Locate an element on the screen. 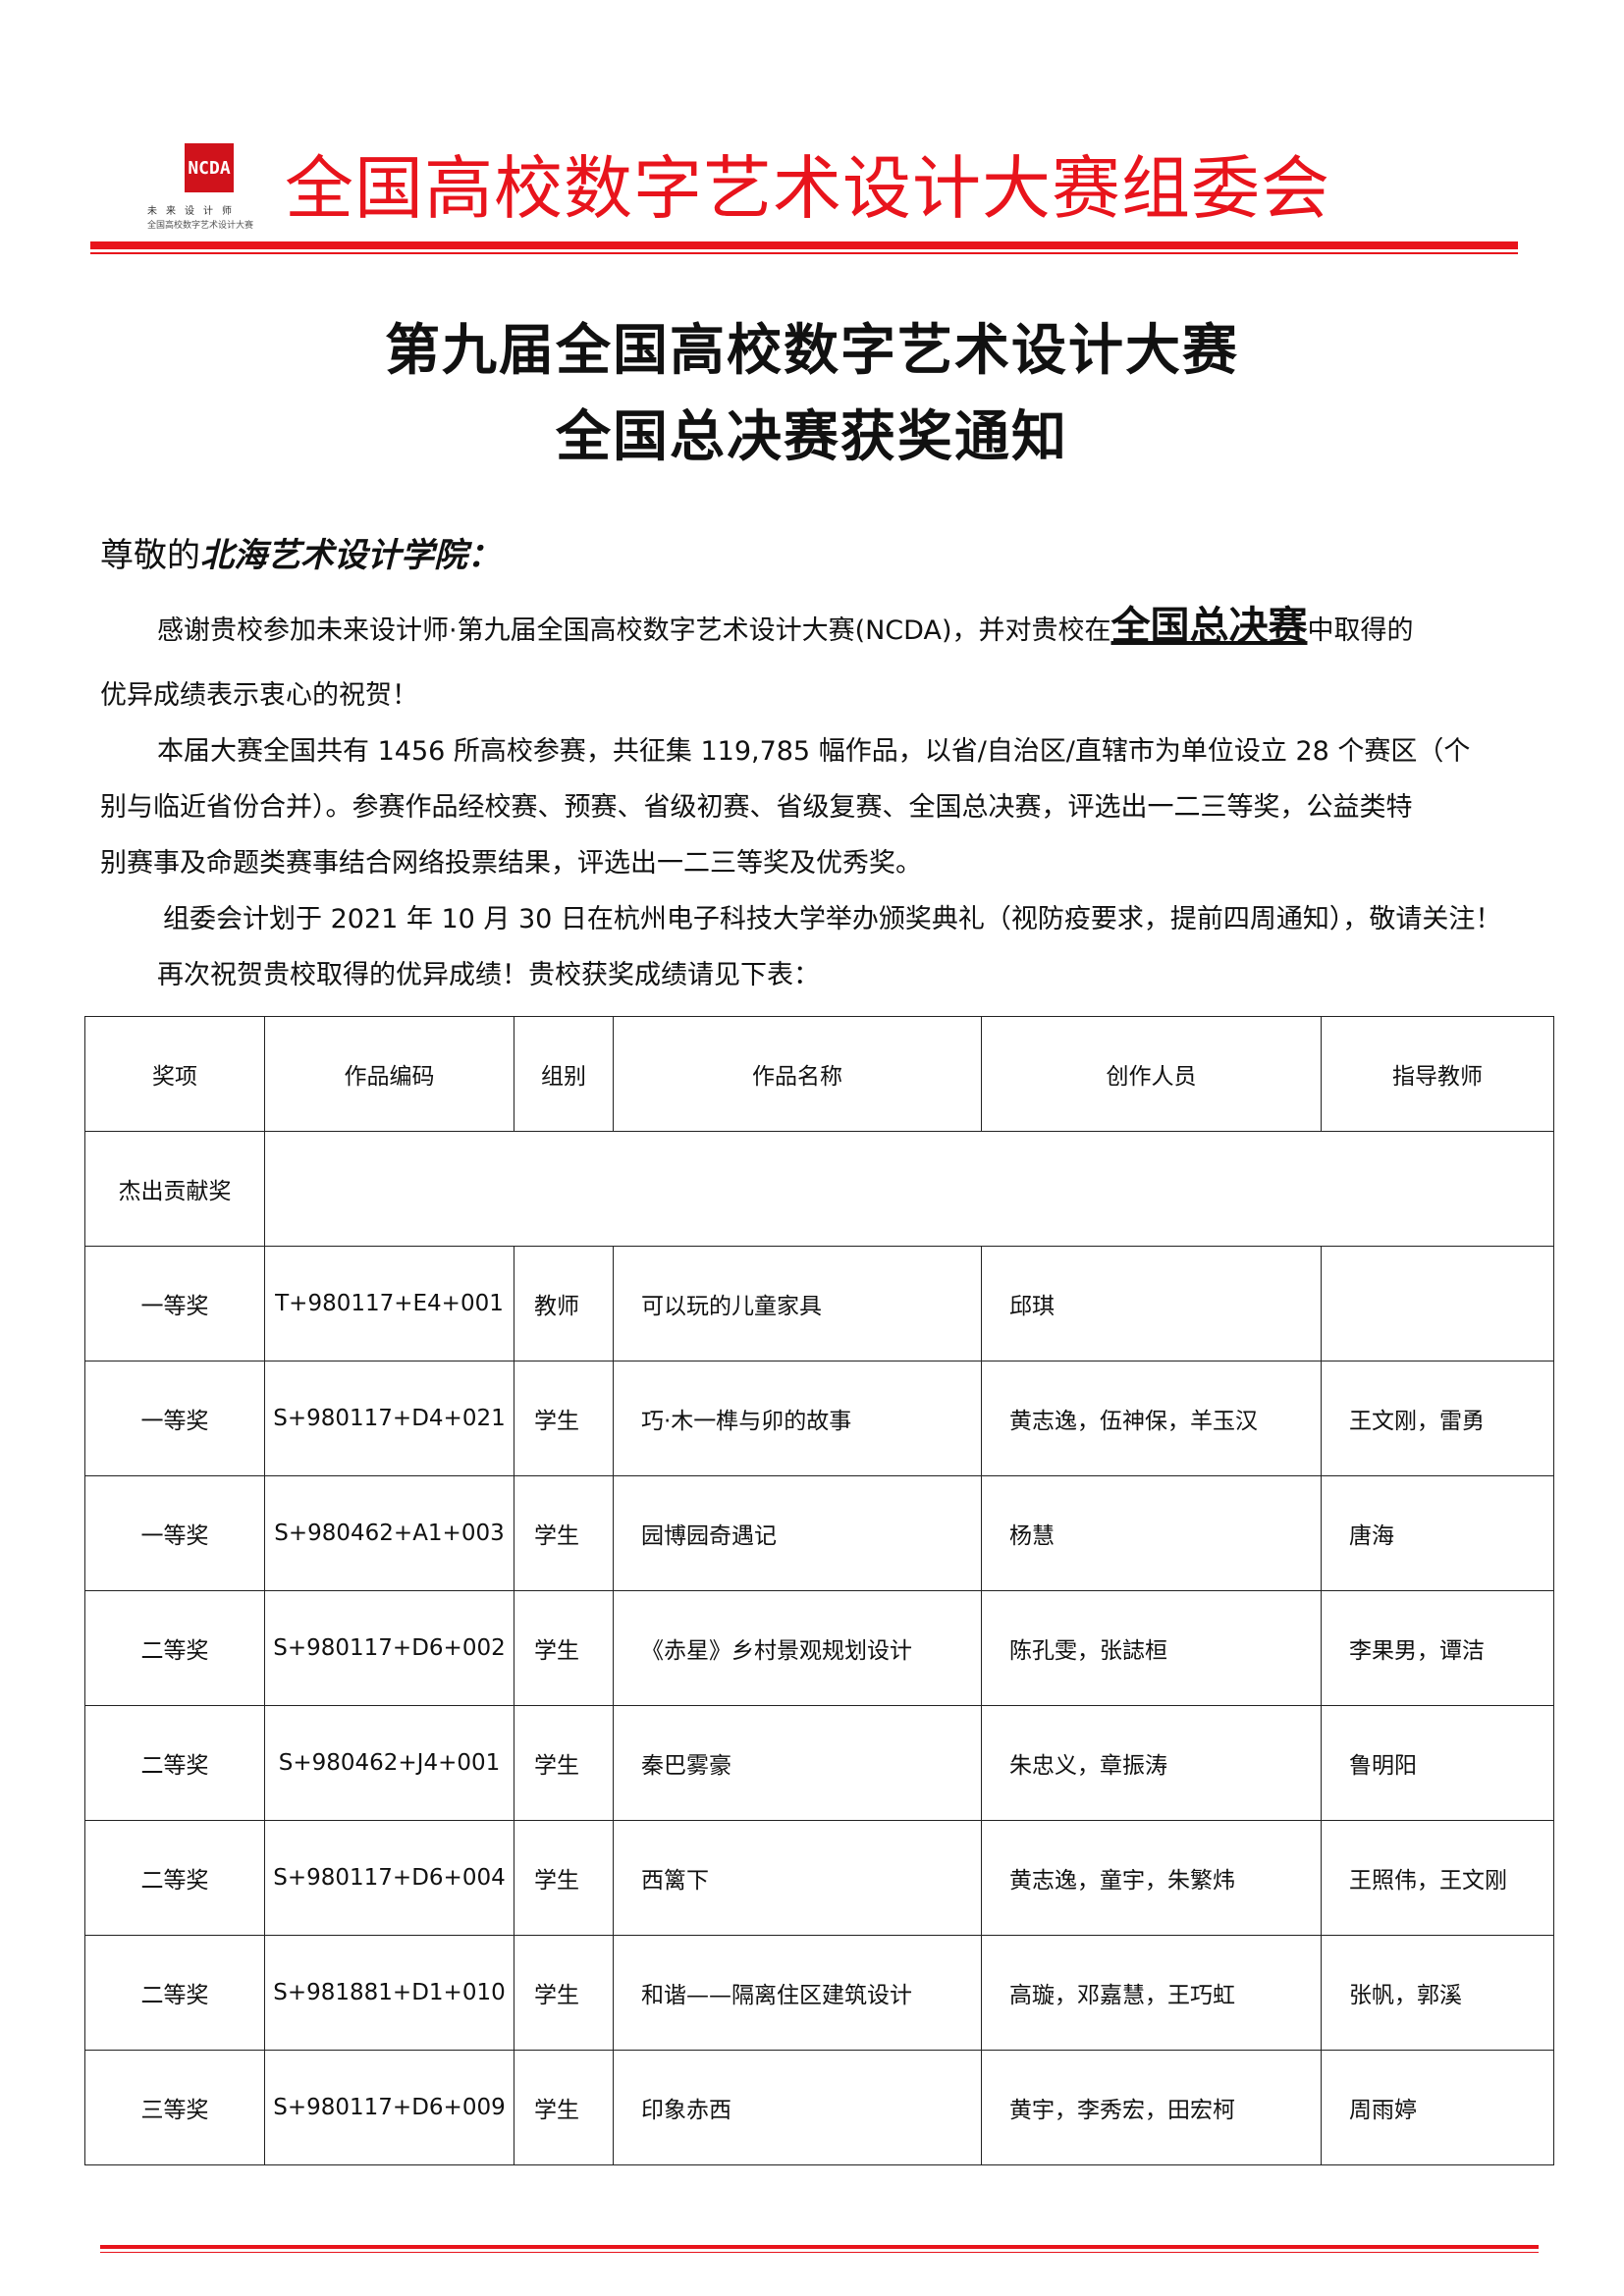 The width and height of the screenshot is (1624, 2296). cell-code: S+980117+D6+004 is located at coordinates (389, 1878).